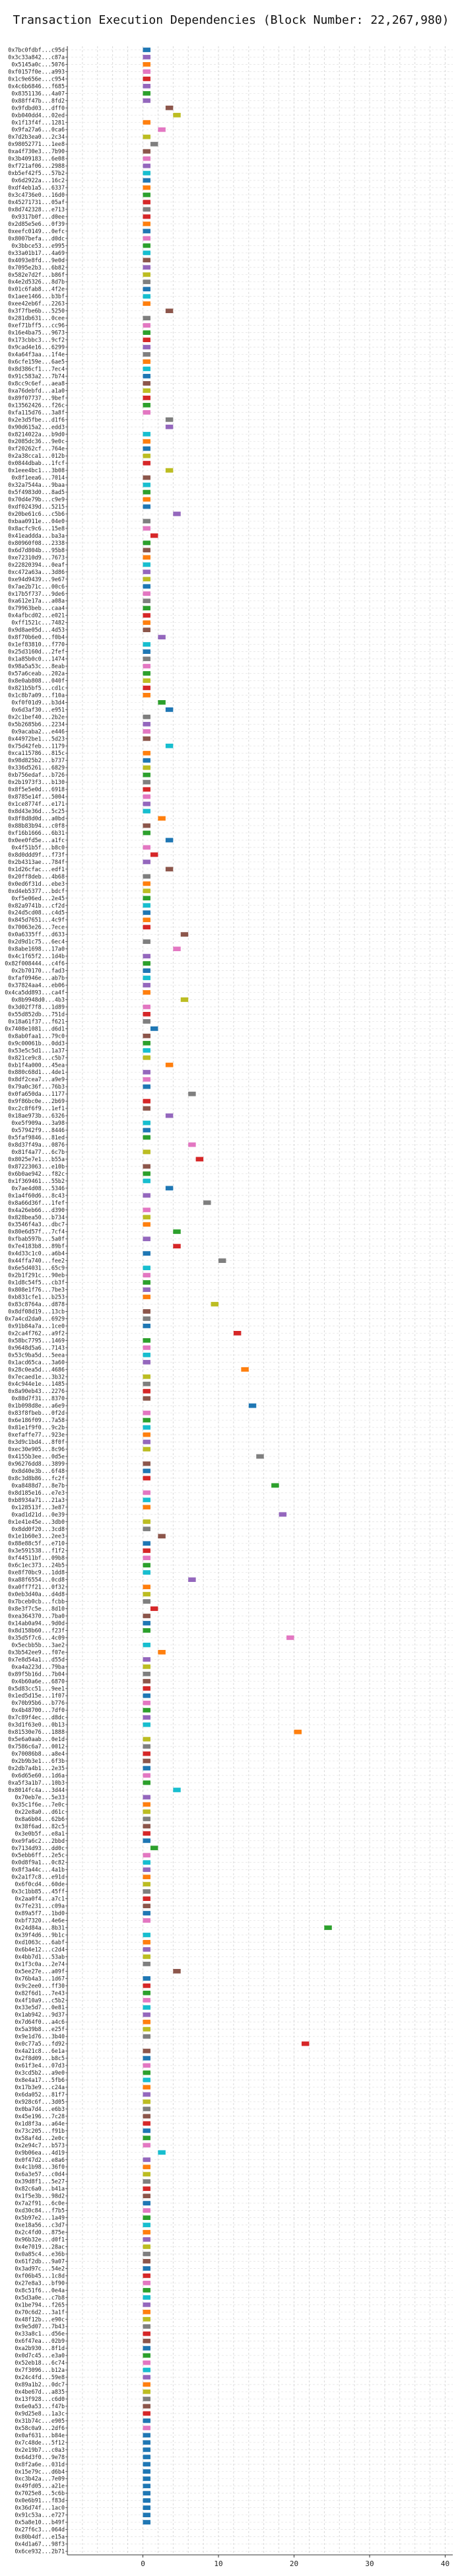 The height and width of the screenshot is (2576, 462). Describe the element at coordinates (40, 2516) in the screenshot. I see `y-tick-label: 0x91c53a...e727` at that location.